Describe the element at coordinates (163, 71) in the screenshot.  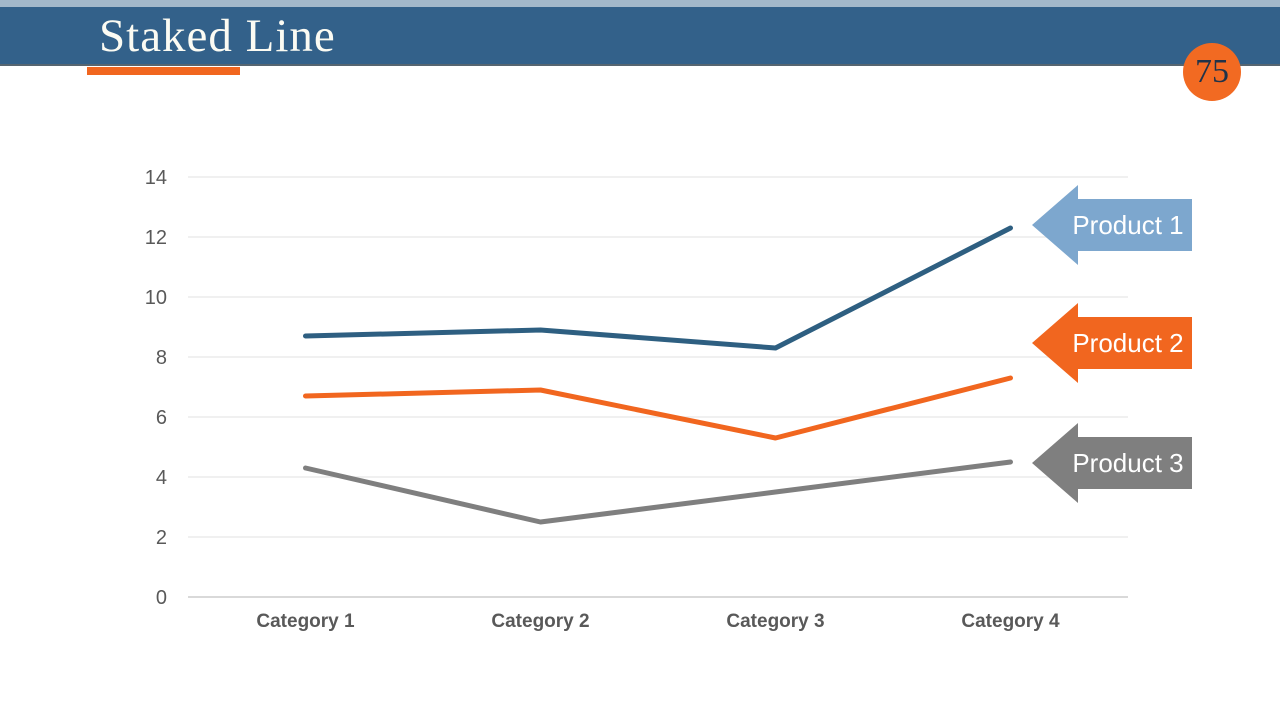
I see `title-accent-underline` at that location.